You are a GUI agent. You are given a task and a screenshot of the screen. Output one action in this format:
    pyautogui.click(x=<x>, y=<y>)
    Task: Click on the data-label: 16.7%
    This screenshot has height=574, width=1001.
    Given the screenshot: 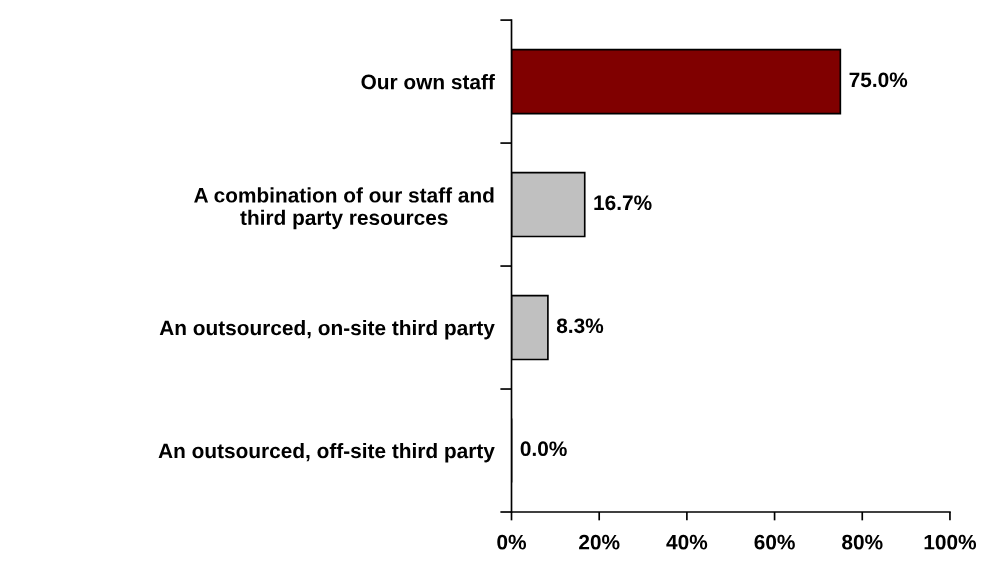 What is the action you would take?
    pyautogui.click(x=623, y=203)
    